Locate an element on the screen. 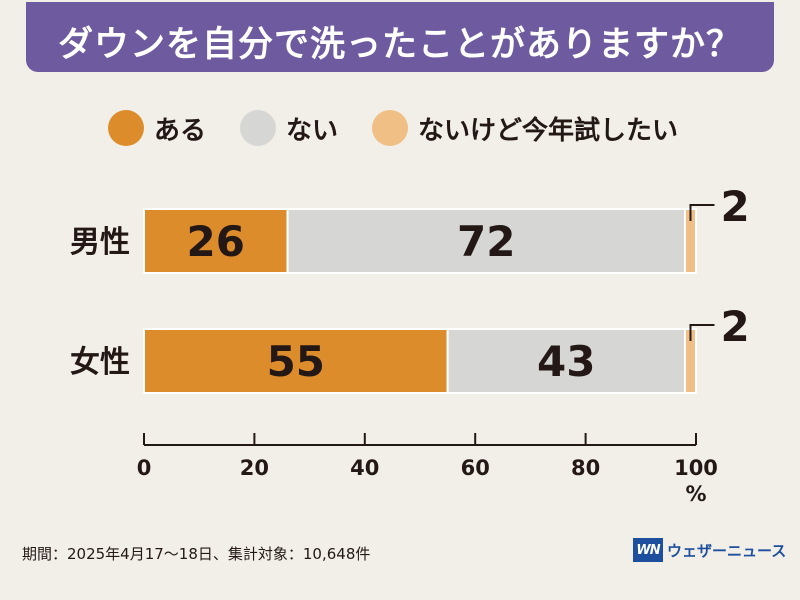 The image size is (800, 600). data-label-male-try: 2 is located at coordinates (734, 206).